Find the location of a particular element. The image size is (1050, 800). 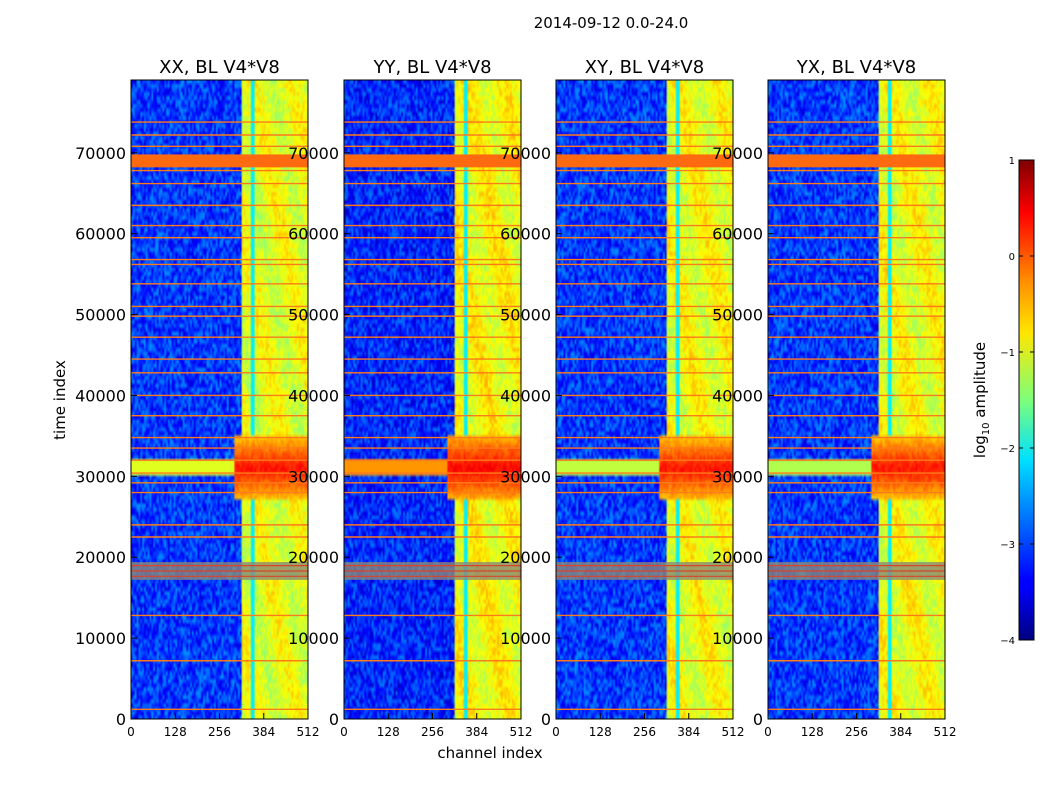

colorbar-ticks: −4 −3 −2 −1 0 1 is located at coordinates (1017, 401).